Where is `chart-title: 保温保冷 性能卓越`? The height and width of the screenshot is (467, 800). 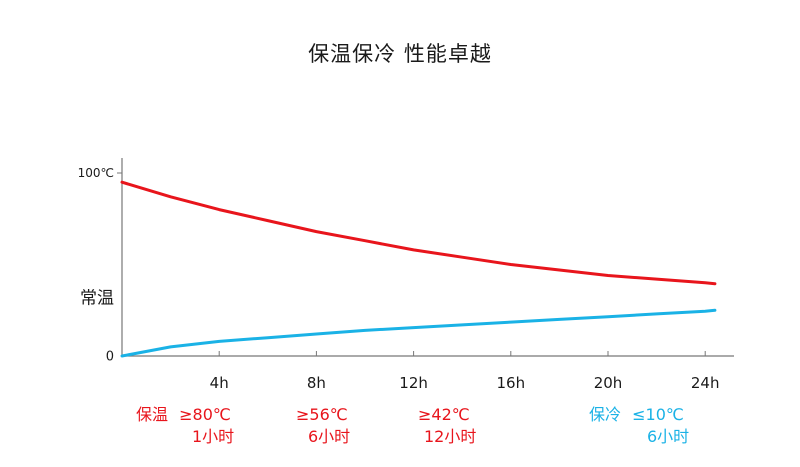 chart-title: 保温保冷 性能卓越 is located at coordinates (400, 54).